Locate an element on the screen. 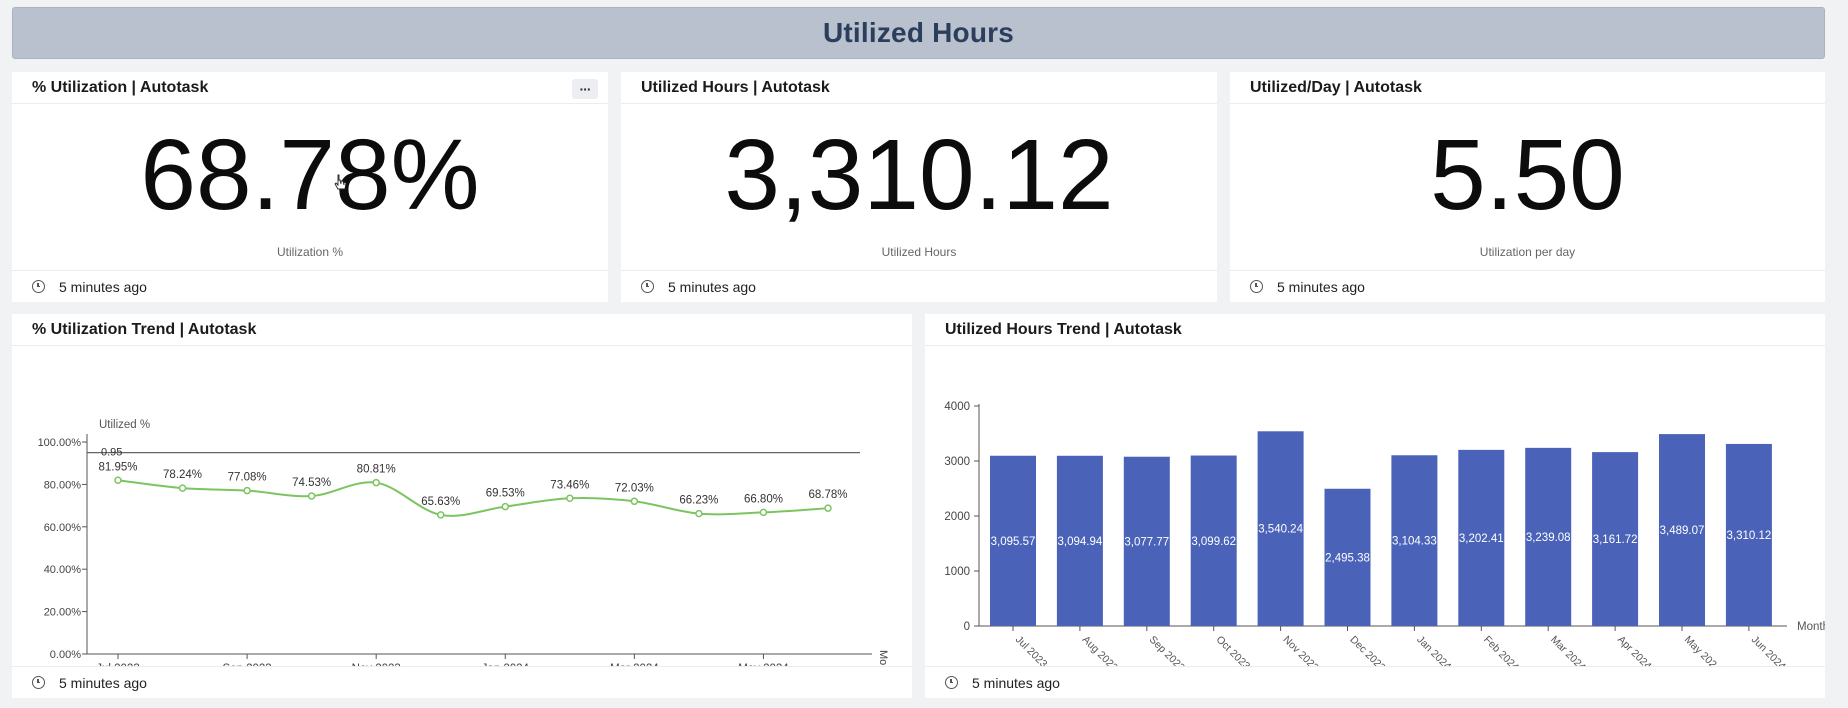  card-header: % Utilization | Autotask ··· is located at coordinates (310, 88).